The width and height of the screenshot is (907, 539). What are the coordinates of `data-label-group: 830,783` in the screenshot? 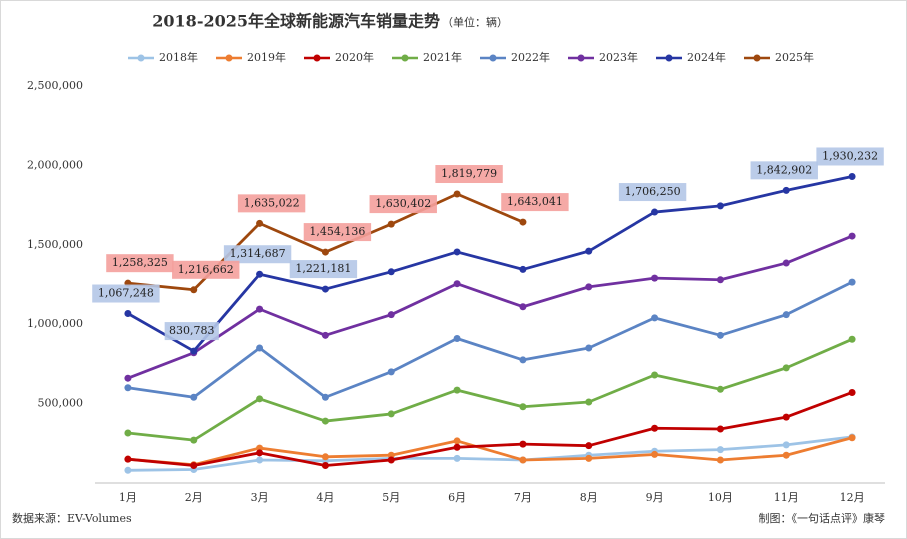 It's located at (191, 331).